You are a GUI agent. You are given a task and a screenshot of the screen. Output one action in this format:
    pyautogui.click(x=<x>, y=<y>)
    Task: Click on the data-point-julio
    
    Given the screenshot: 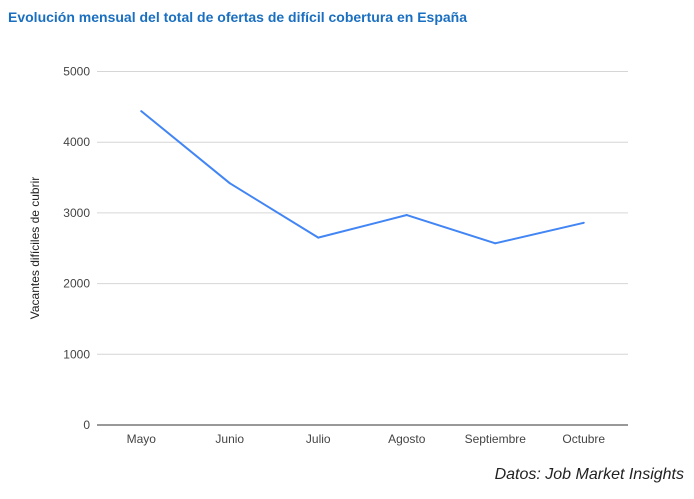 What is the action you would take?
    pyautogui.click(x=318, y=237)
    